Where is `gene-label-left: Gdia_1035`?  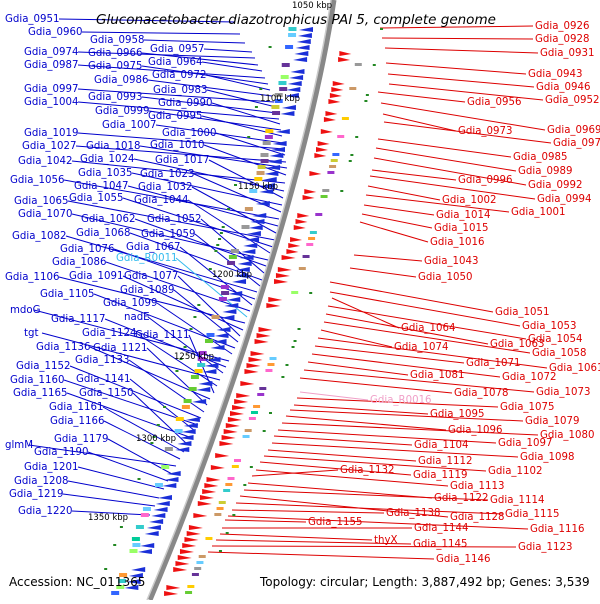 gene-label-left: Gdia_1035 is located at coordinates (105, 173).